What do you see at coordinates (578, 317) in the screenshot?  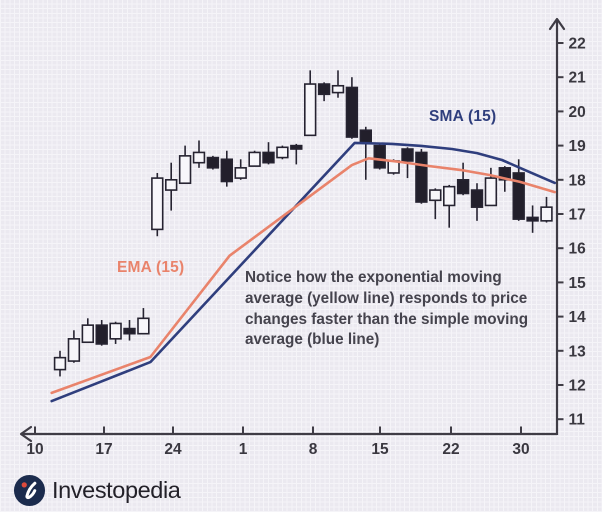 I see `y-tick-label: 14` at bounding box center [578, 317].